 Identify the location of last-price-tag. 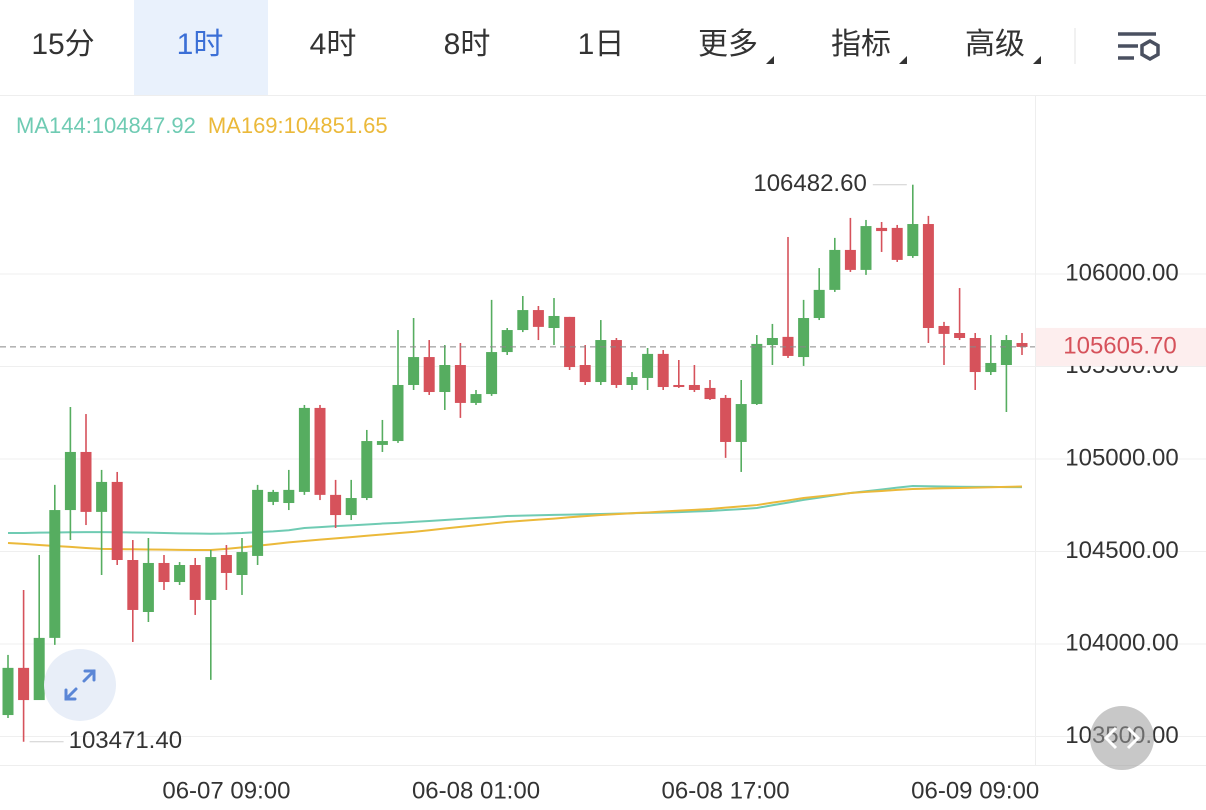
(1121, 346).